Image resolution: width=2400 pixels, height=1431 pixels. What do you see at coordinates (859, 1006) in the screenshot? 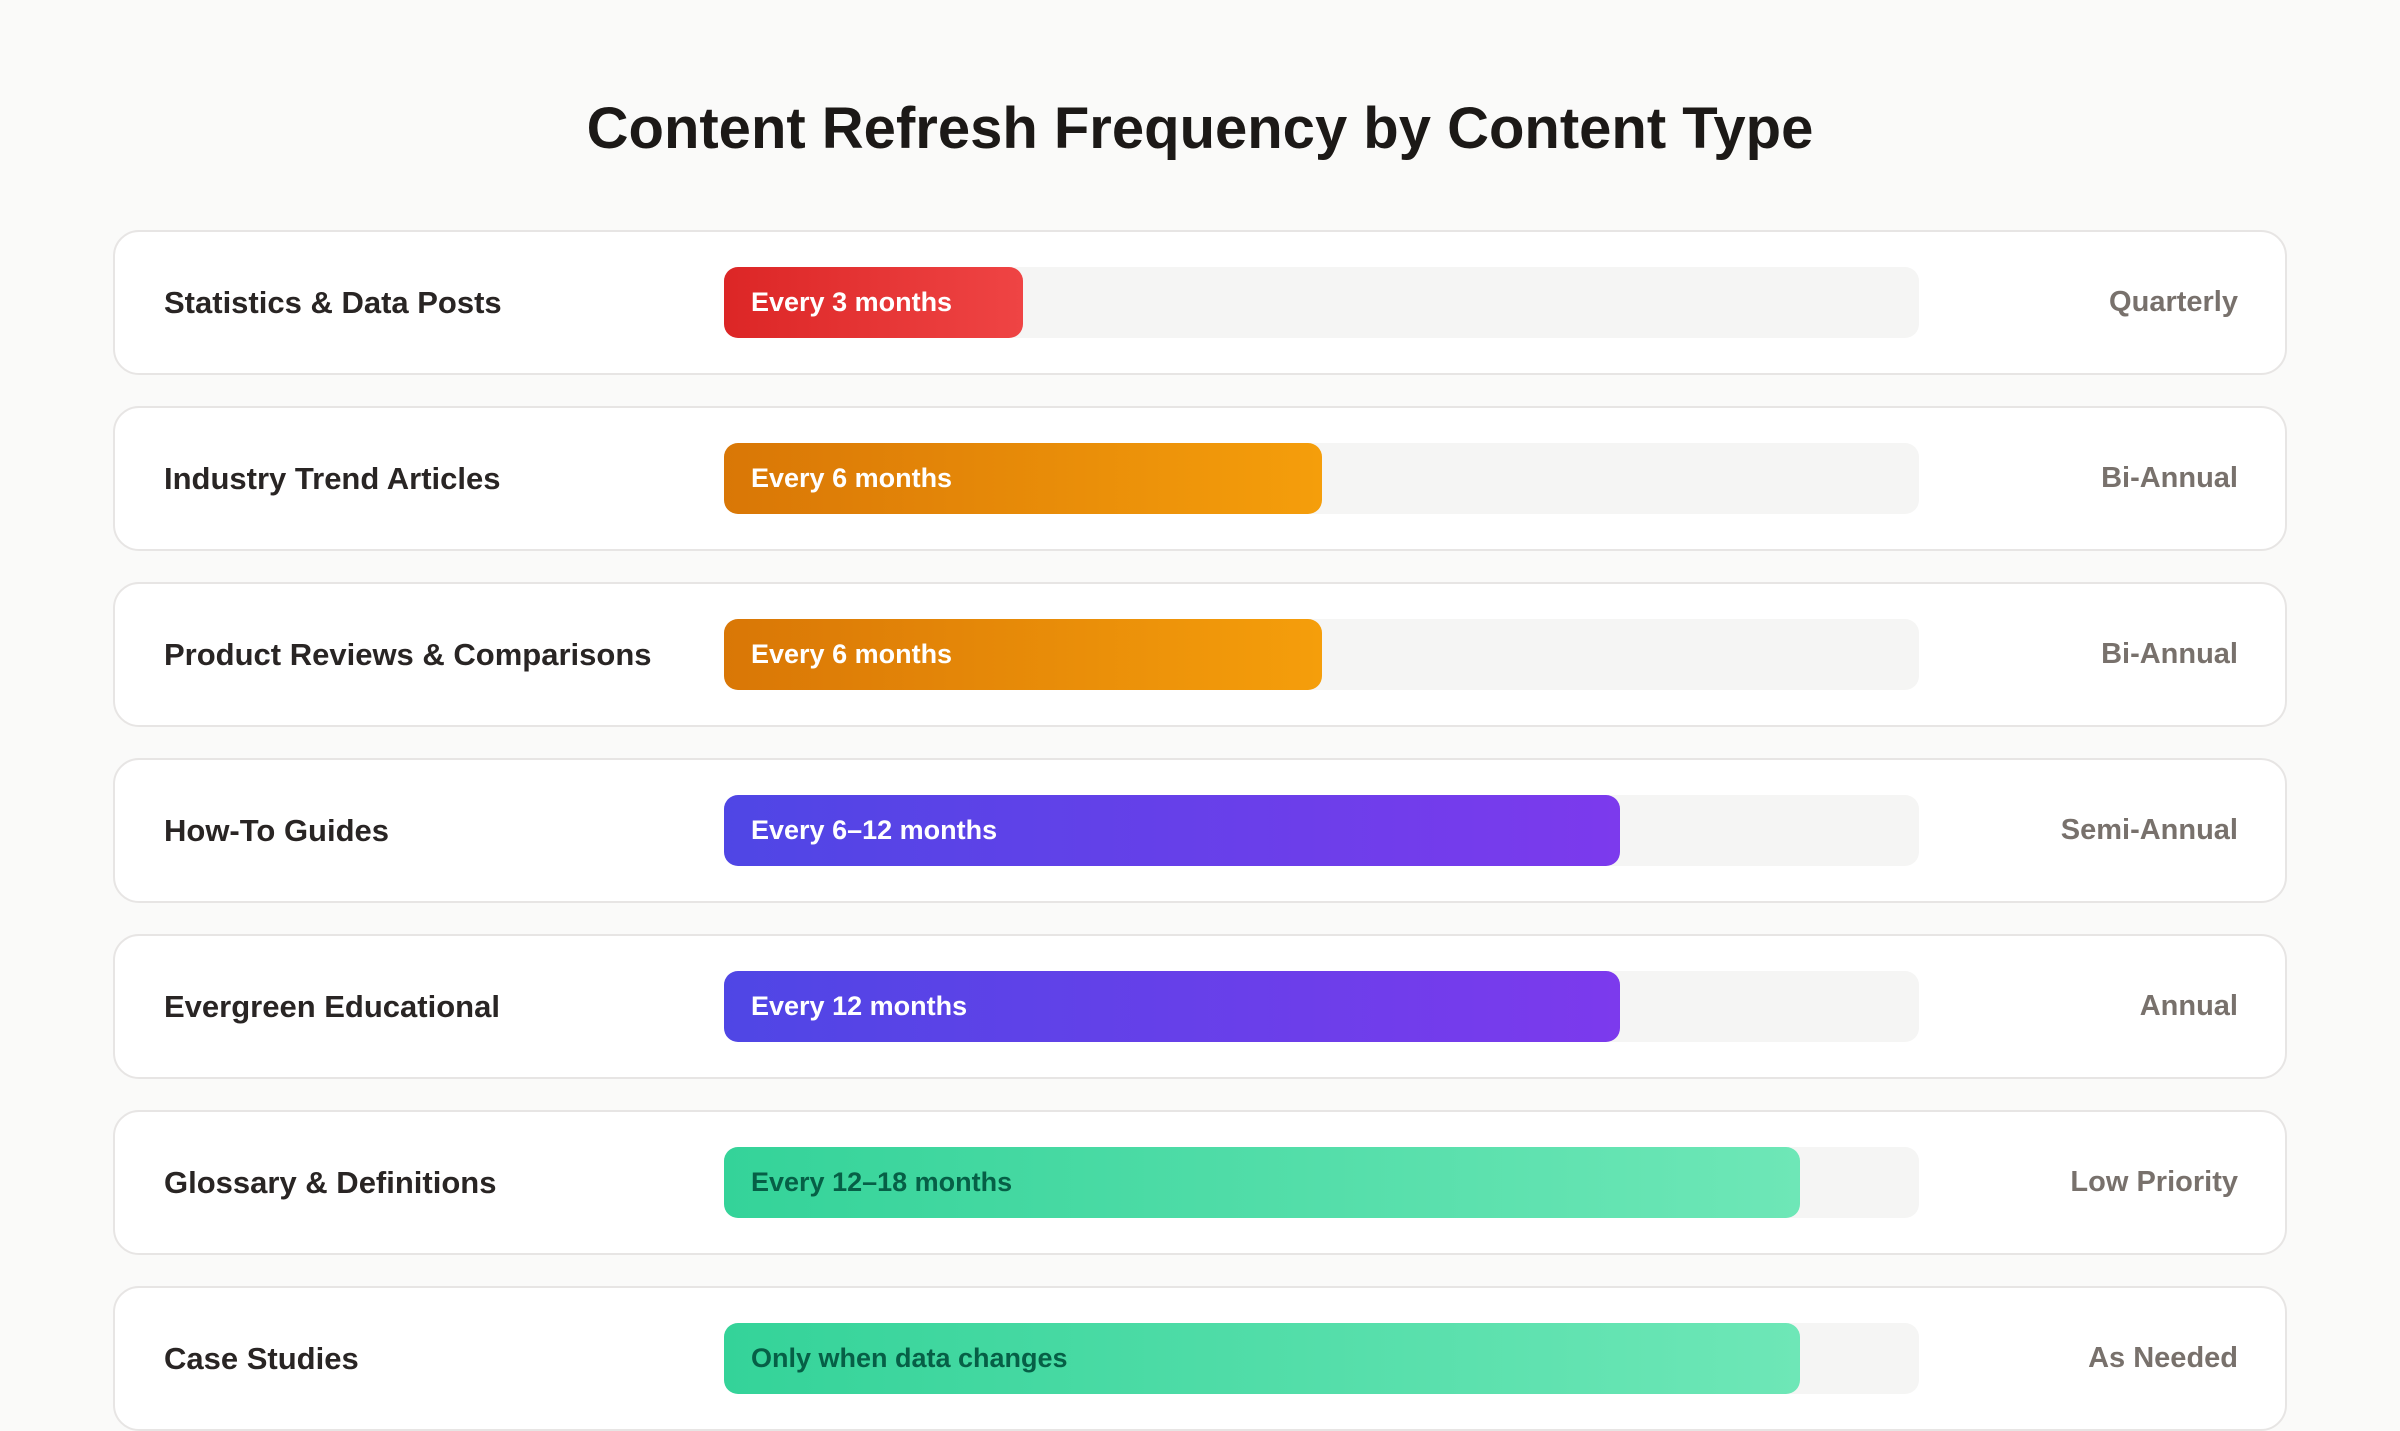
I see `bar-label: Every 12 months` at bounding box center [859, 1006].